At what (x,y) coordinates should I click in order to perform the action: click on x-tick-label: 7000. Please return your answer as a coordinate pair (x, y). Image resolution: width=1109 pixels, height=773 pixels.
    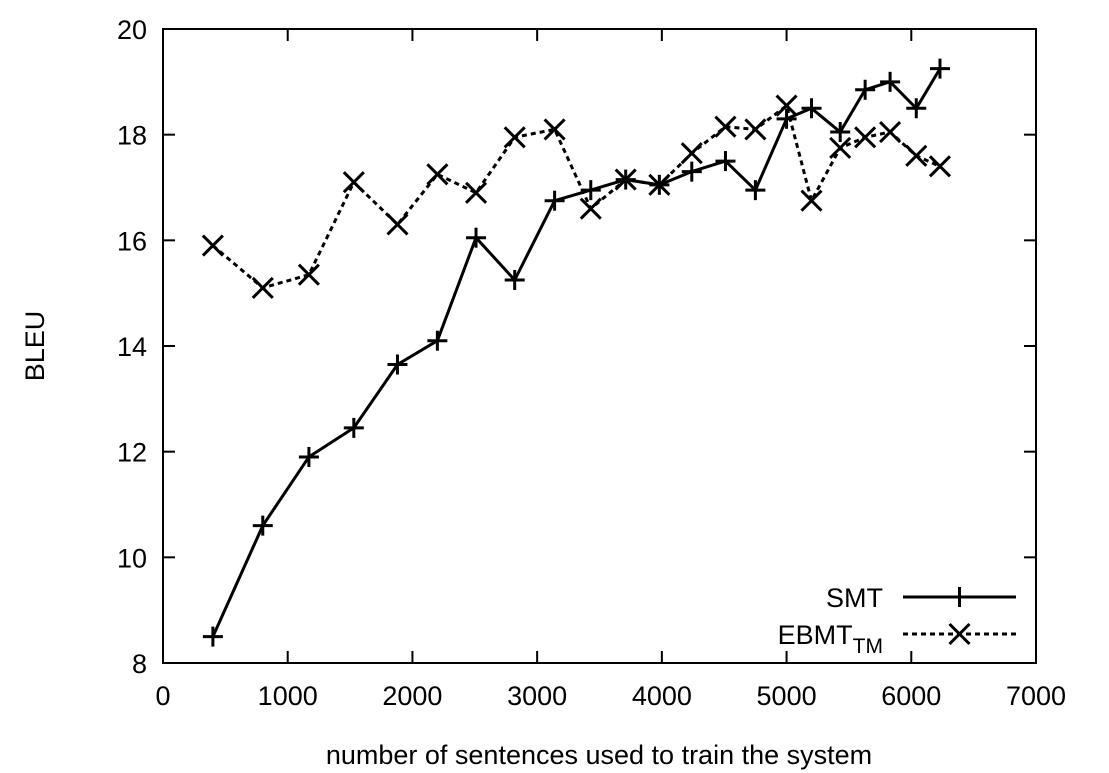
    Looking at the image, I should click on (1036, 696).